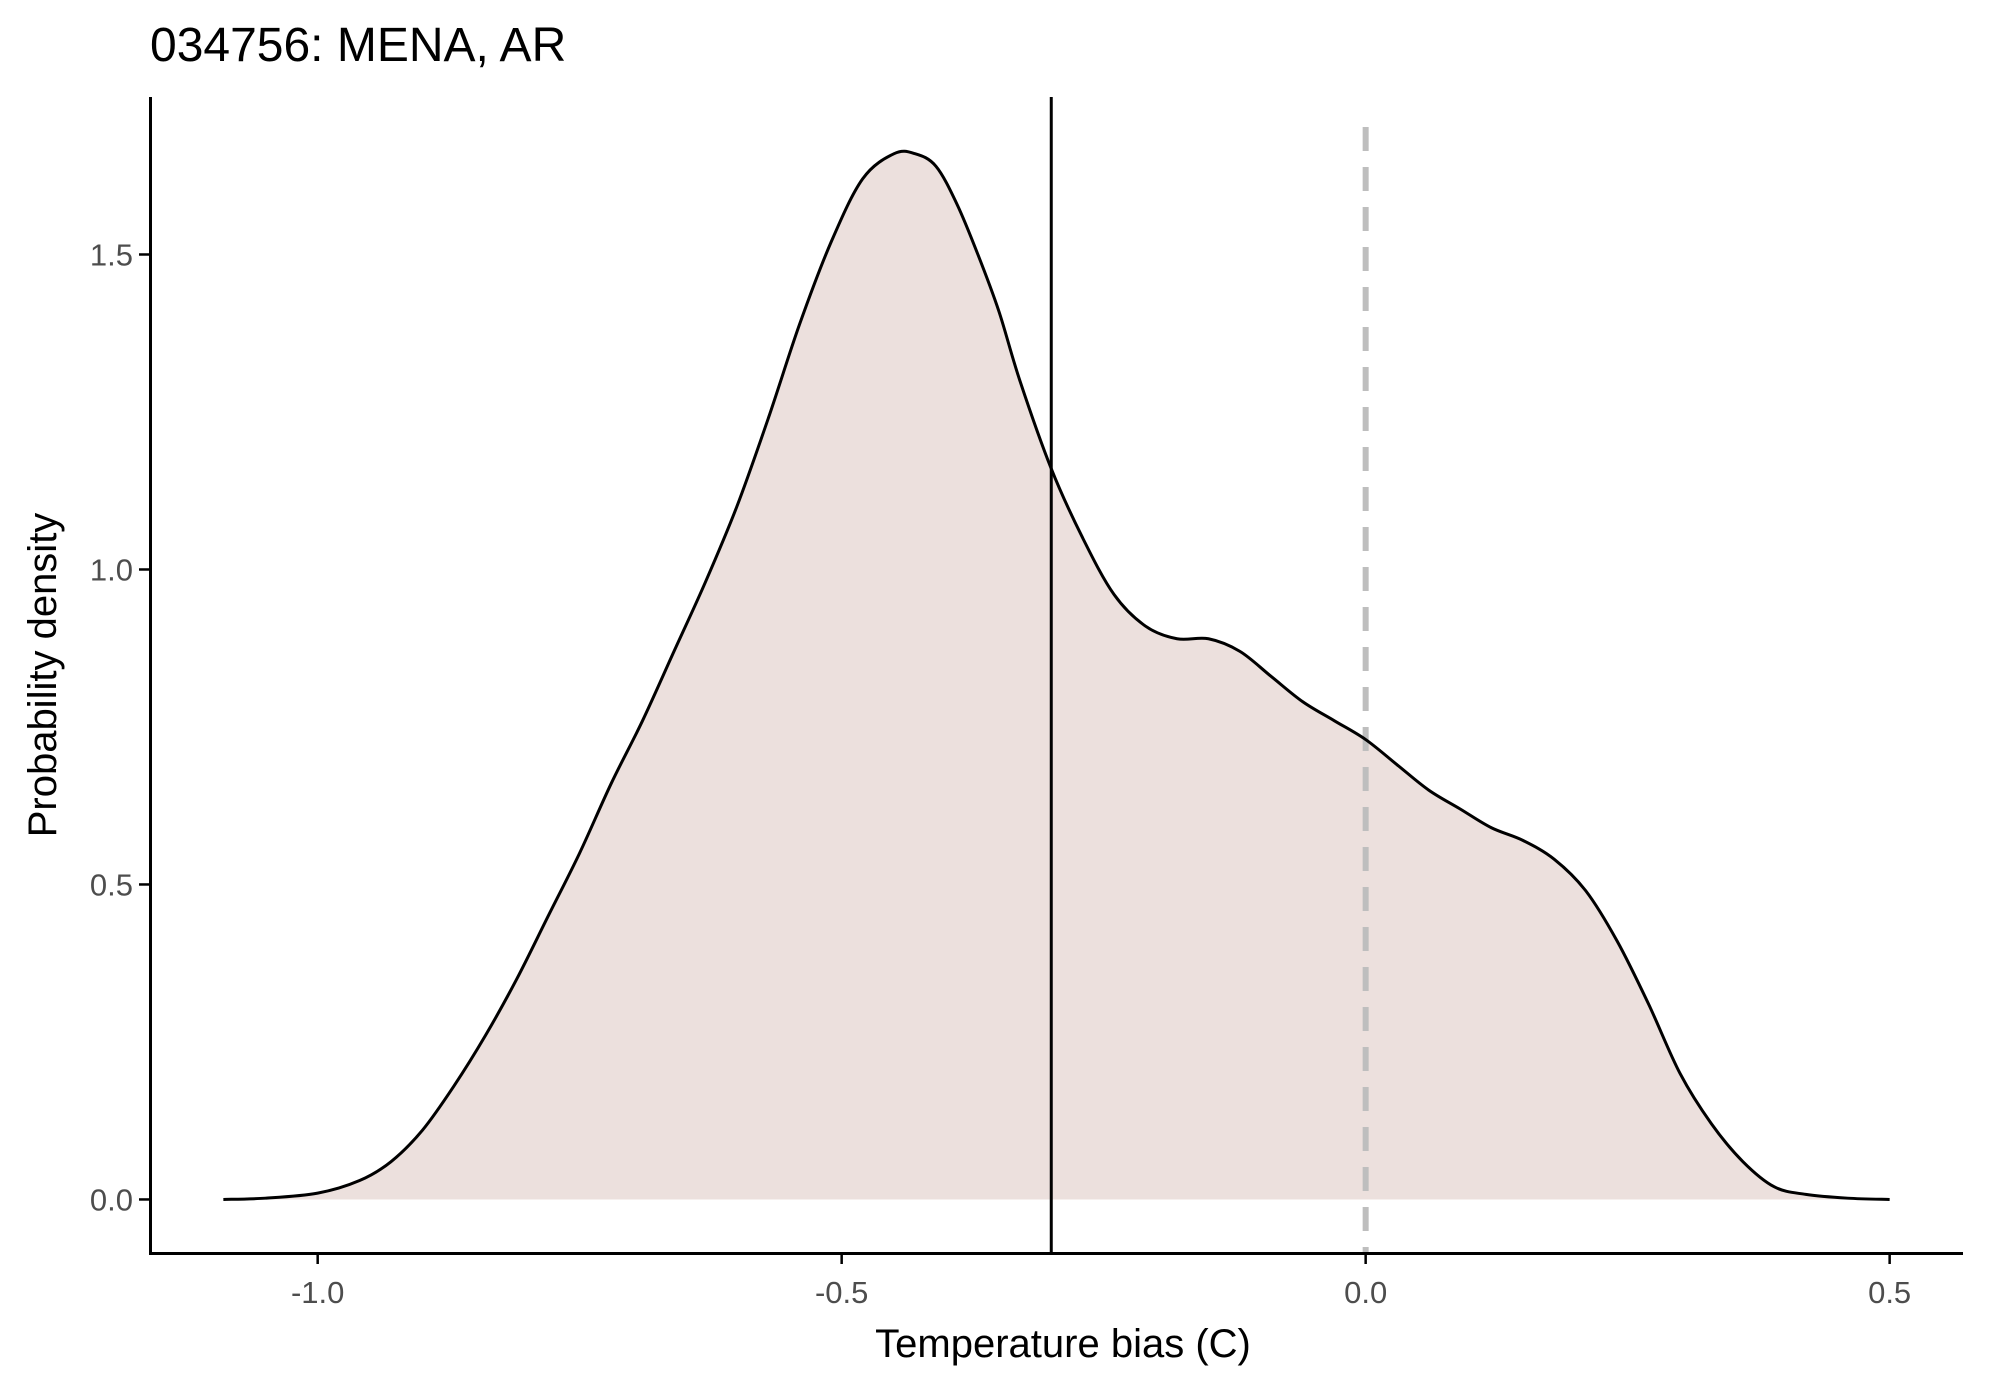 Image resolution: width=1990 pixels, height=1384 pixels. I want to click on x-tick-label: 0.5, so click(1889, 1292).